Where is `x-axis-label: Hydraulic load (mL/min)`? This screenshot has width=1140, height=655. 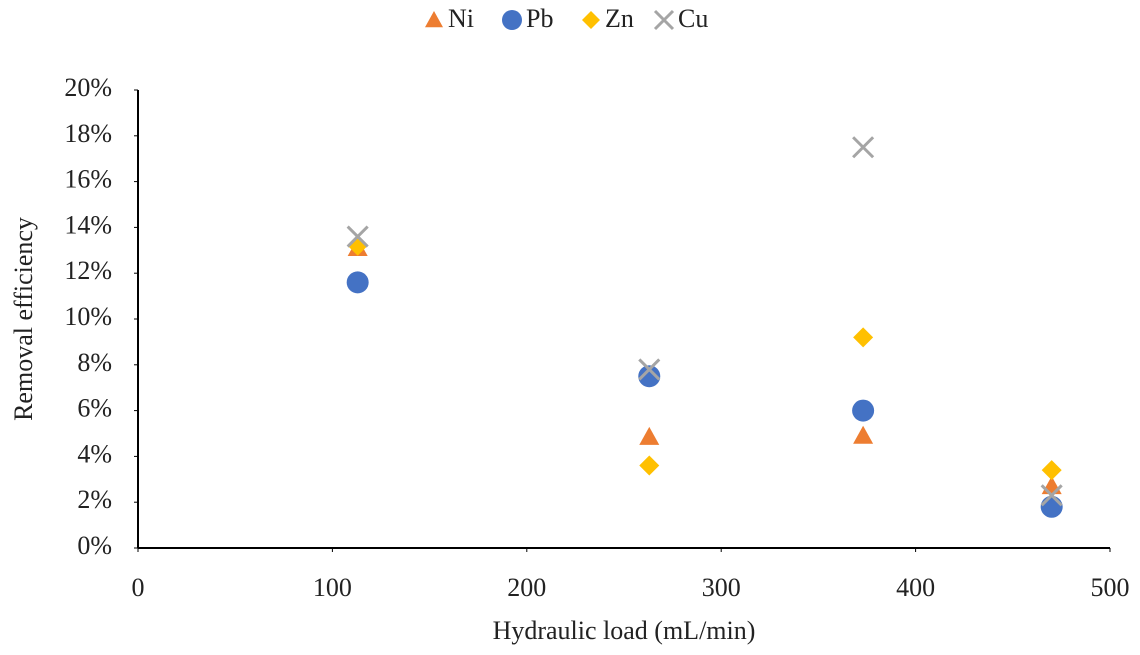
x-axis-label: Hydraulic load (mL/min) is located at coordinates (624, 630).